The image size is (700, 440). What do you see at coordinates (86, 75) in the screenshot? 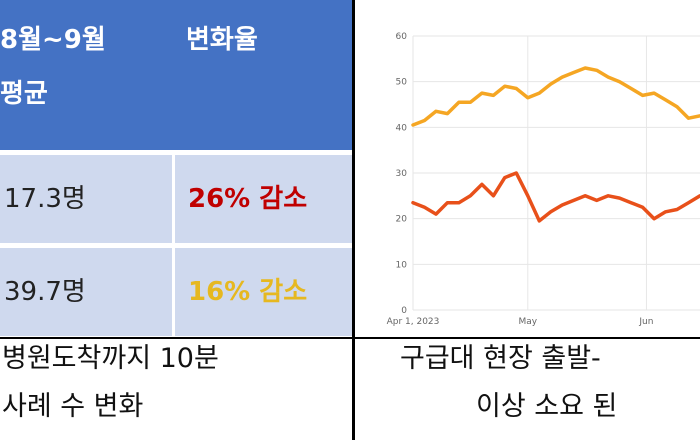
I see `header-cell-period: 8월~9월 평균` at bounding box center [86, 75].